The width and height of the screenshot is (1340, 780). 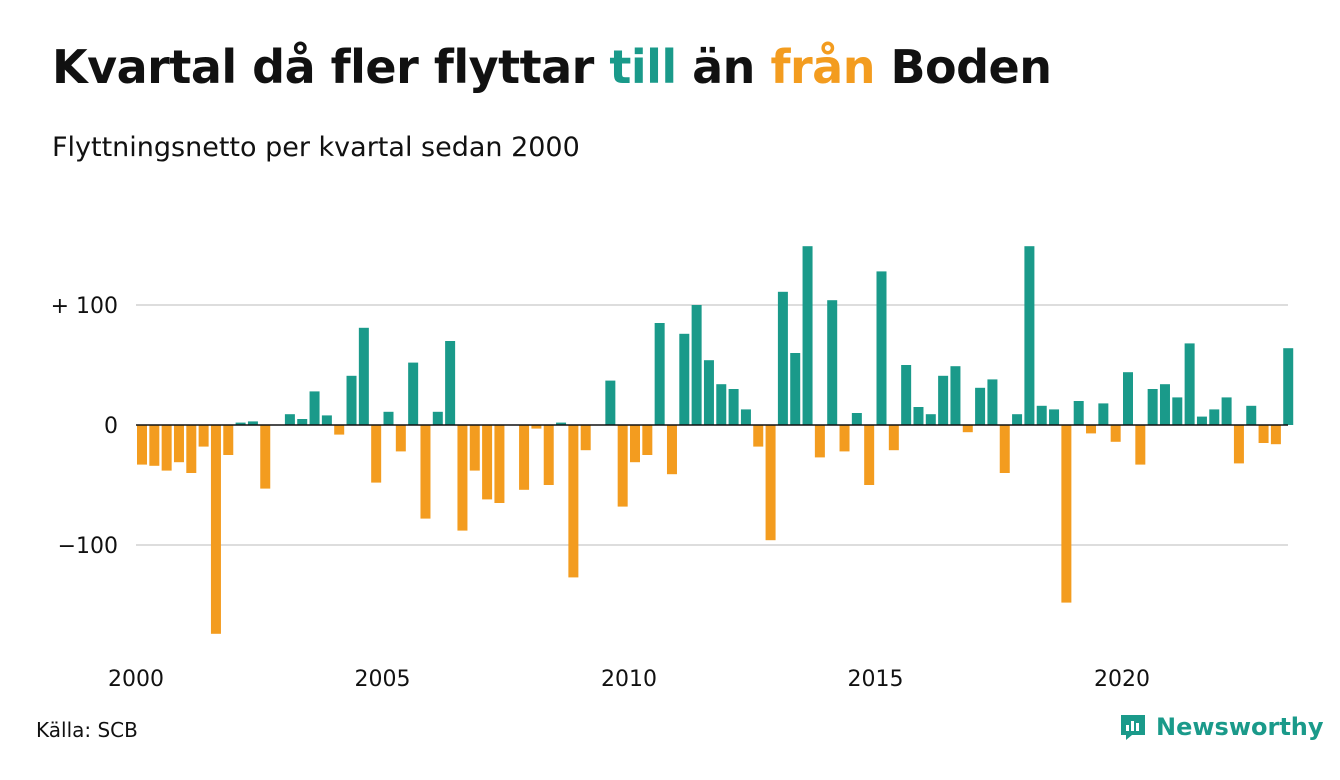 What do you see at coordinates (1133, 727) in the screenshot?
I see `newsworthy-logo-icon` at bounding box center [1133, 727].